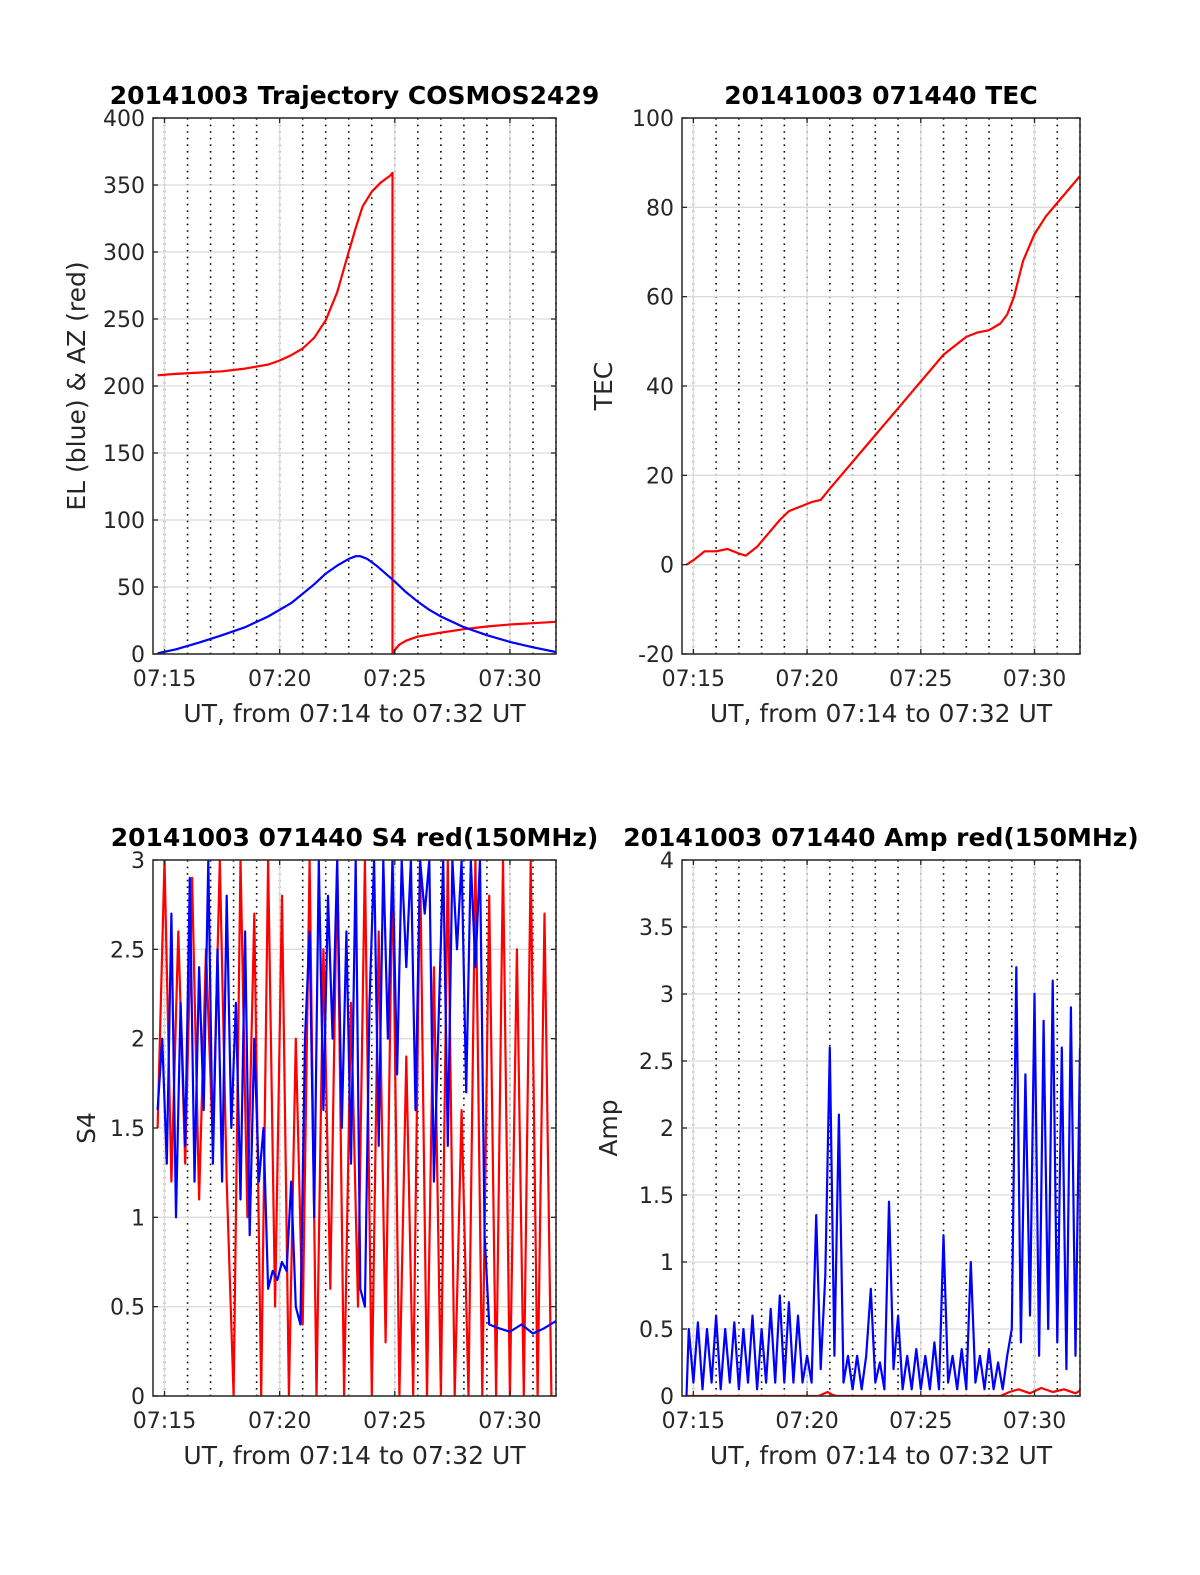  Describe the element at coordinates (660, 476) in the screenshot. I see `y-tick-label: 20` at that location.